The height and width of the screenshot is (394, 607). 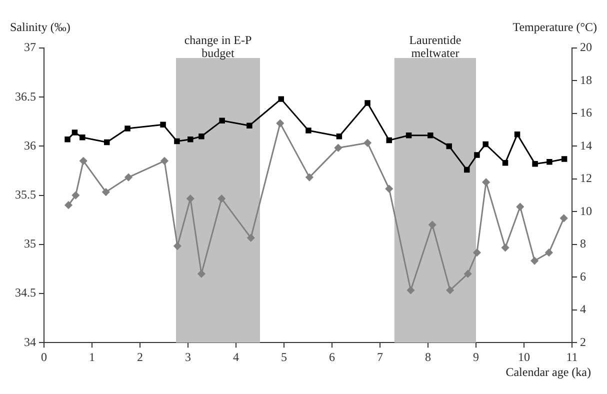 What do you see at coordinates (30, 243) in the screenshot?
I see `y-tick-label: 35` at bounding box center [30, 243].